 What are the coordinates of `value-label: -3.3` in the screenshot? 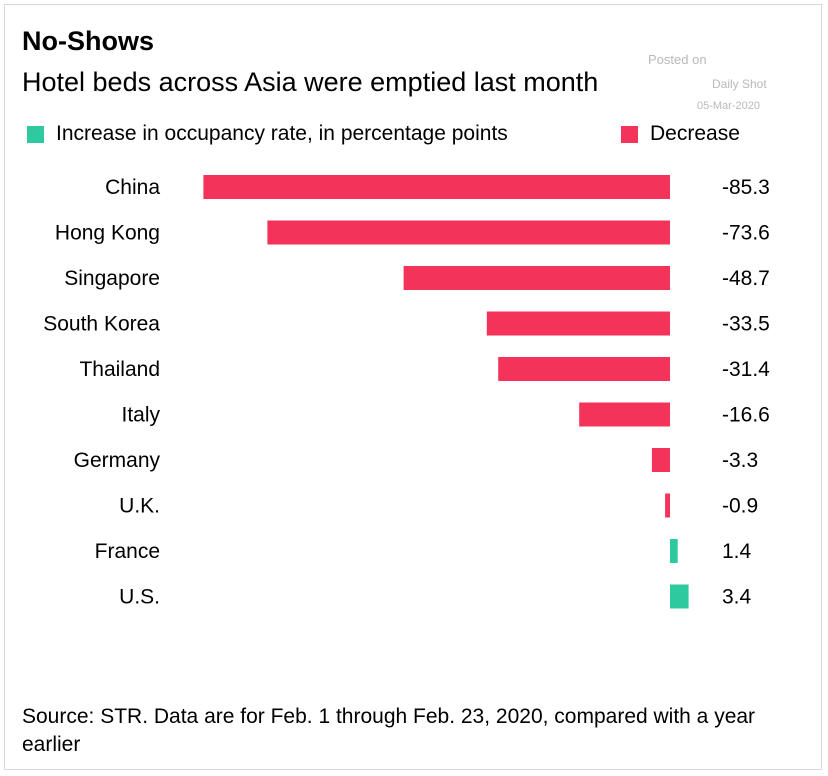 It's located at (740, 460).